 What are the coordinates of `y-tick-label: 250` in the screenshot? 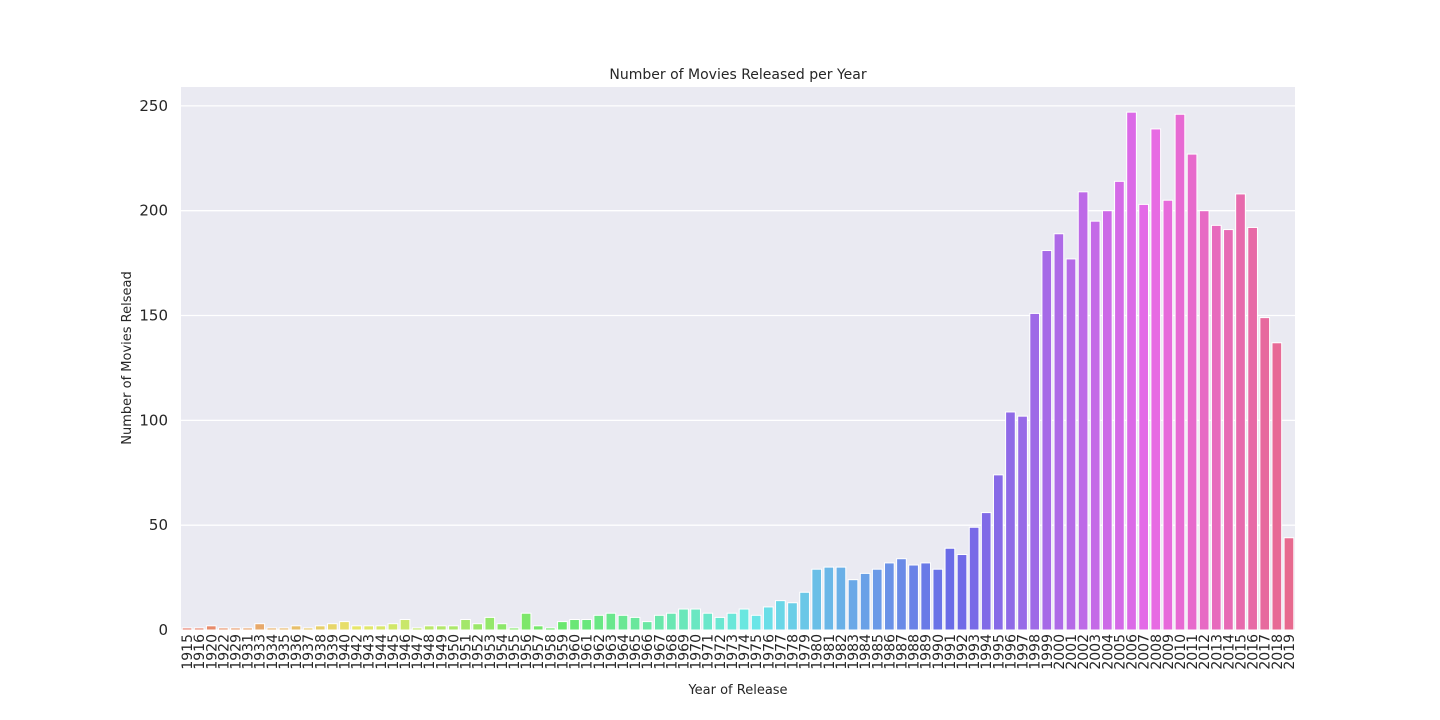 It's located at (153, 106).